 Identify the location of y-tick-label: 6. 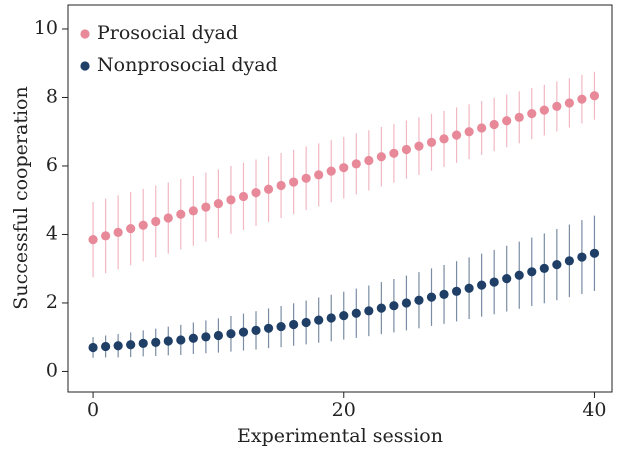
(52, 165).